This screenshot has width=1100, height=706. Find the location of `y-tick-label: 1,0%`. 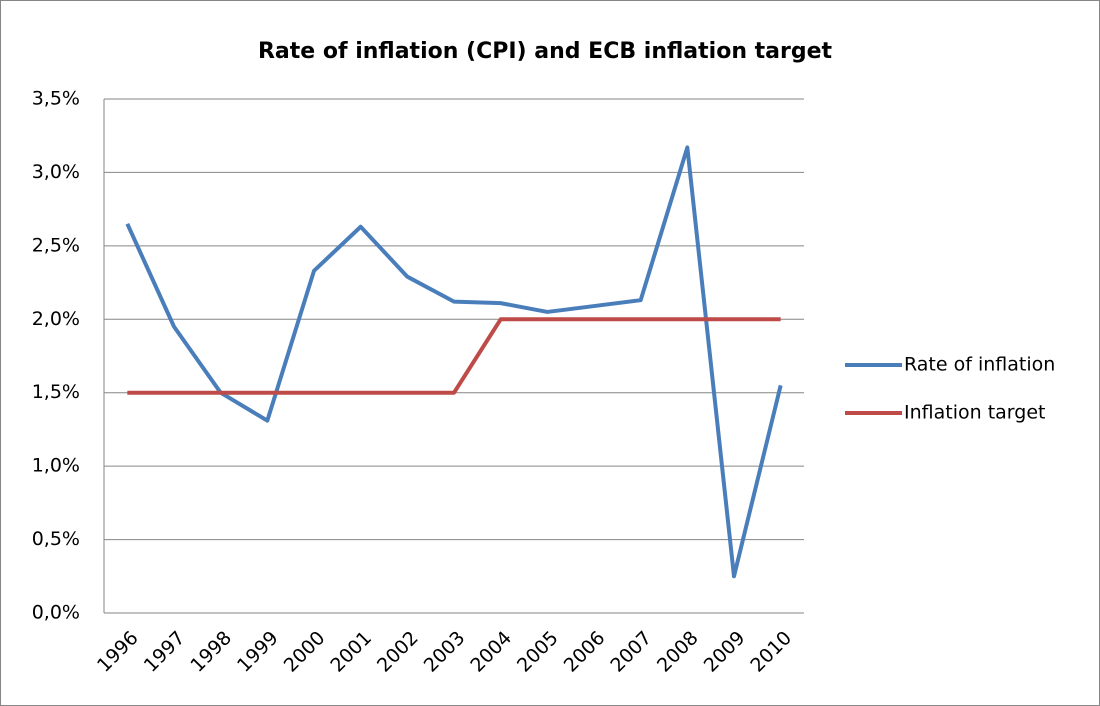

y-tick-label: 1,0% is located at coordinates (56, 466).